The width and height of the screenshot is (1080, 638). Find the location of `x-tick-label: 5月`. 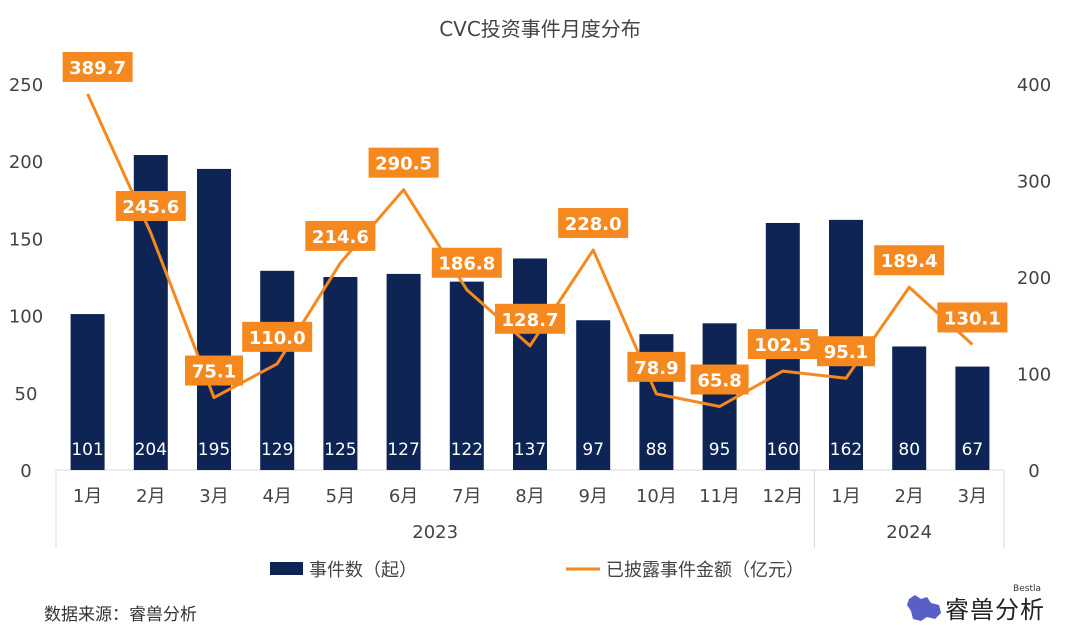

x-tick-label: 5月 is located at coordinates (340, 496).